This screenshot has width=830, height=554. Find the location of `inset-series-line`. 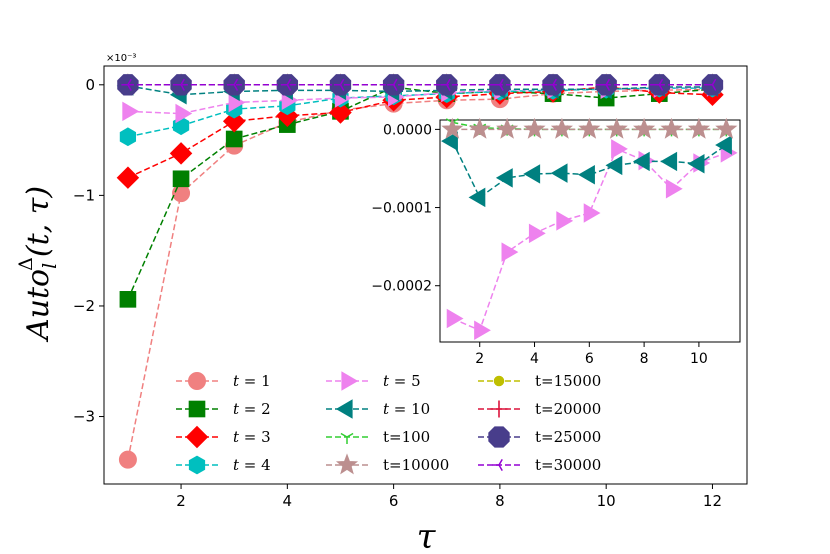

inset-series-line is located at coordinates (589, 239).